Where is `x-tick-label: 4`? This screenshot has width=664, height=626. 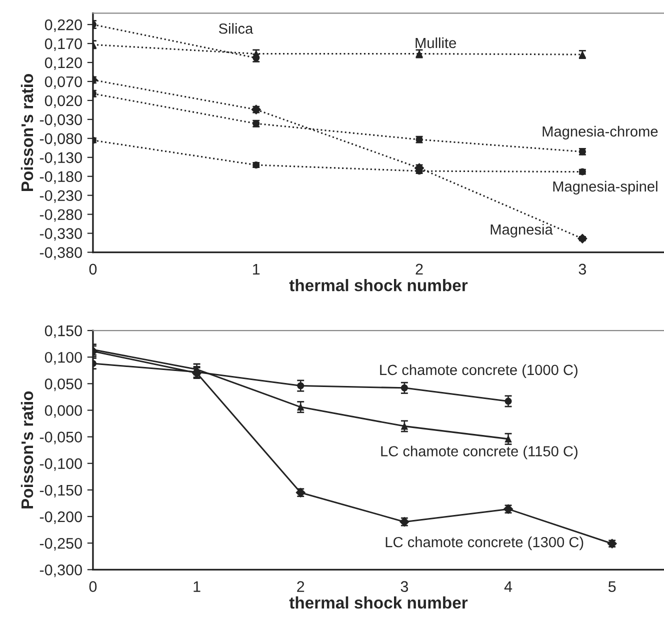 x-tick-label: 4 is located at coordinates (508, 586).